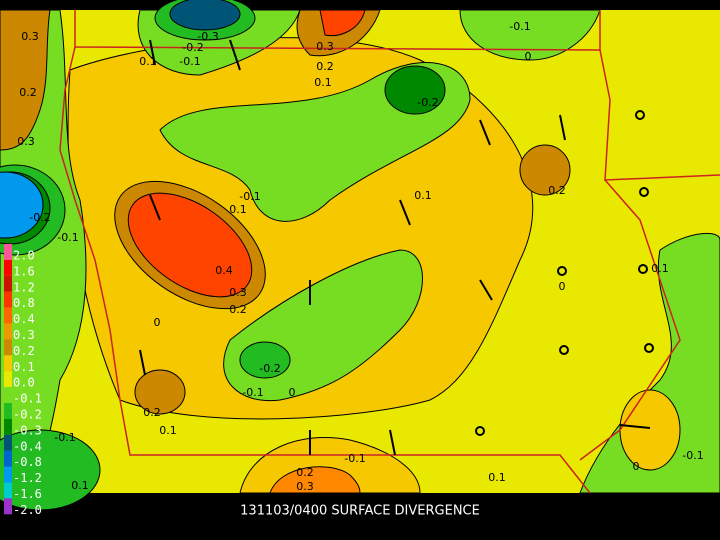  What do you see at coordinates (27, 478) in the screenshot?
I see `legend-label: -1.2` at bounding box center [27, 478].